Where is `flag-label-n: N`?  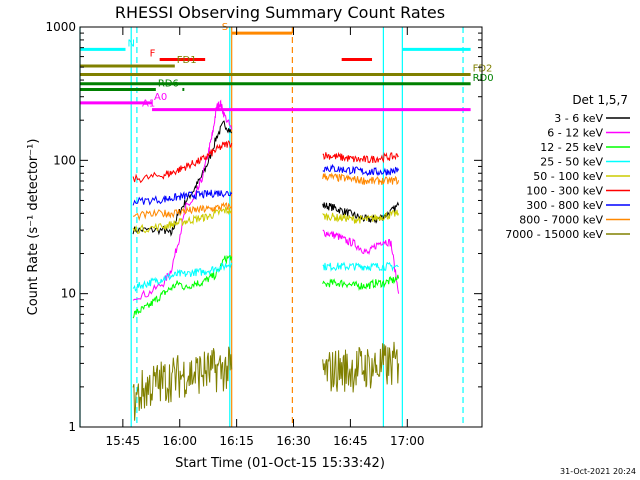 flag-label-n: N is located at coordinates (131, 43).